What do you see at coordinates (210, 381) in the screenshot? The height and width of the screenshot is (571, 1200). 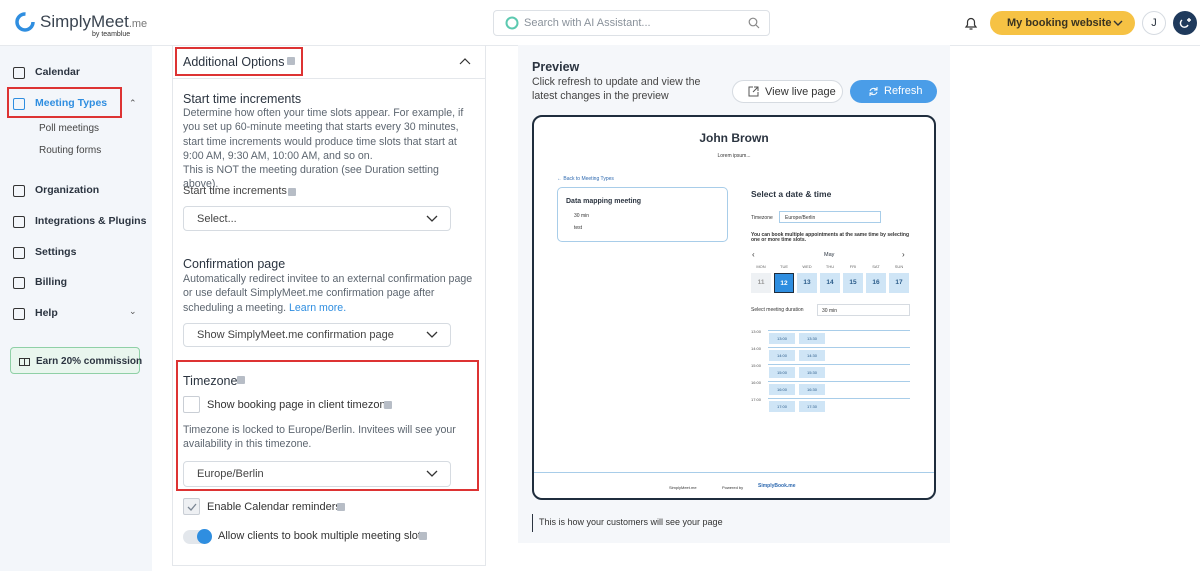 I see `field-heading: Timezone` at bounding box center [210, 381].